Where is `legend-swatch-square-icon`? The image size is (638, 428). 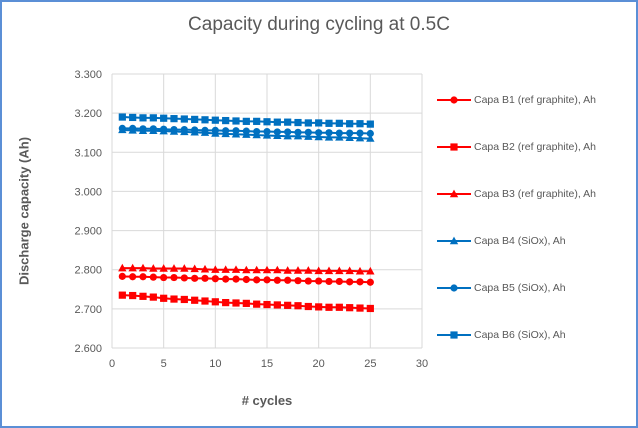
legend-swatch-square-icon is located at coordinates (454, 147).